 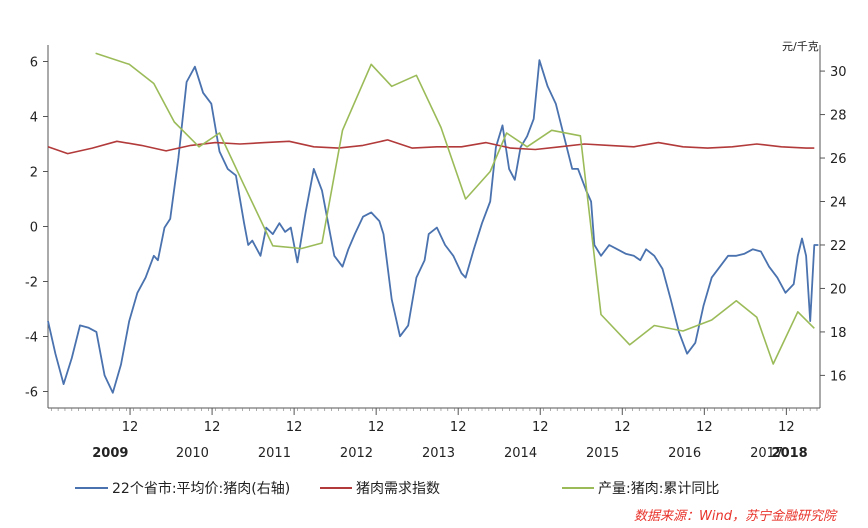 I want to click on right-tick-label: 30, so click(x=838, y=72).